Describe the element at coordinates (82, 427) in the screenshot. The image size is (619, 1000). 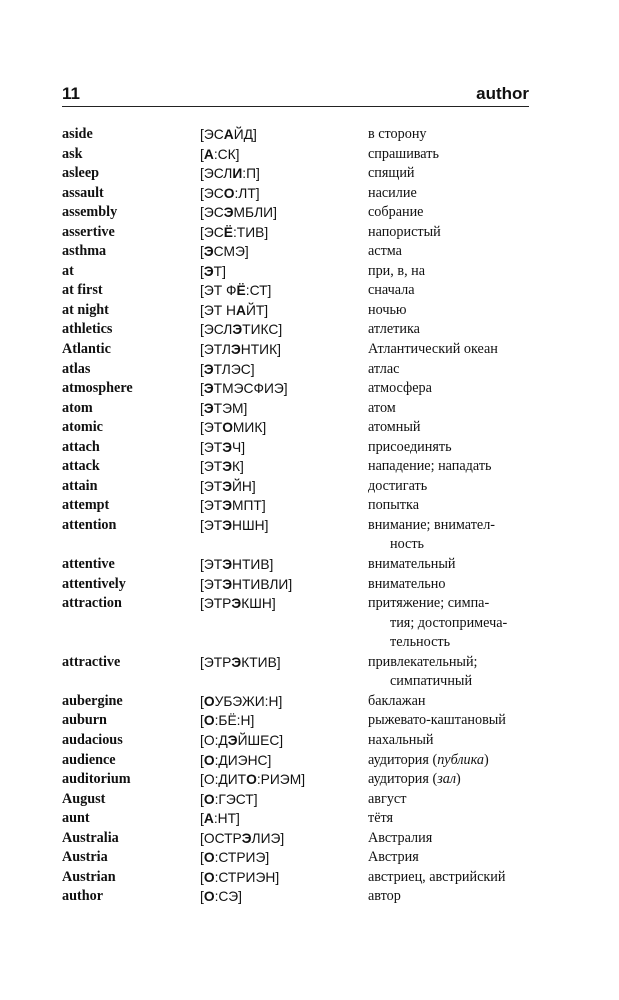
I see `headword: atomic` at that location.